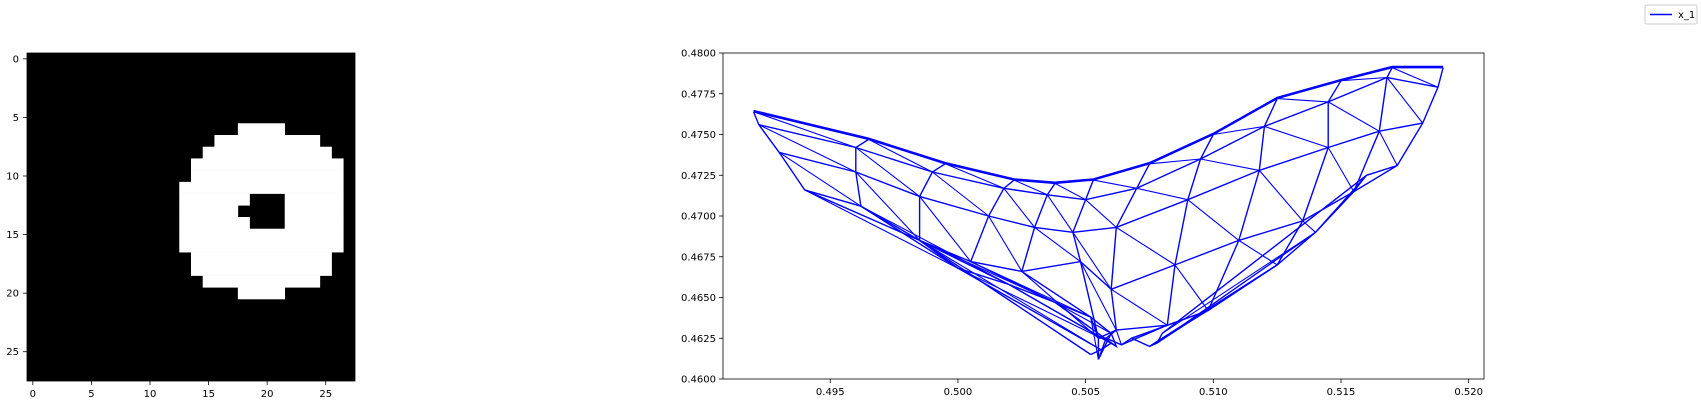  What do you see at coordinates (698, 94) in the screenshot?
I see `plot-y-tick-label: 0.4775` at bounding box center [698, 94].